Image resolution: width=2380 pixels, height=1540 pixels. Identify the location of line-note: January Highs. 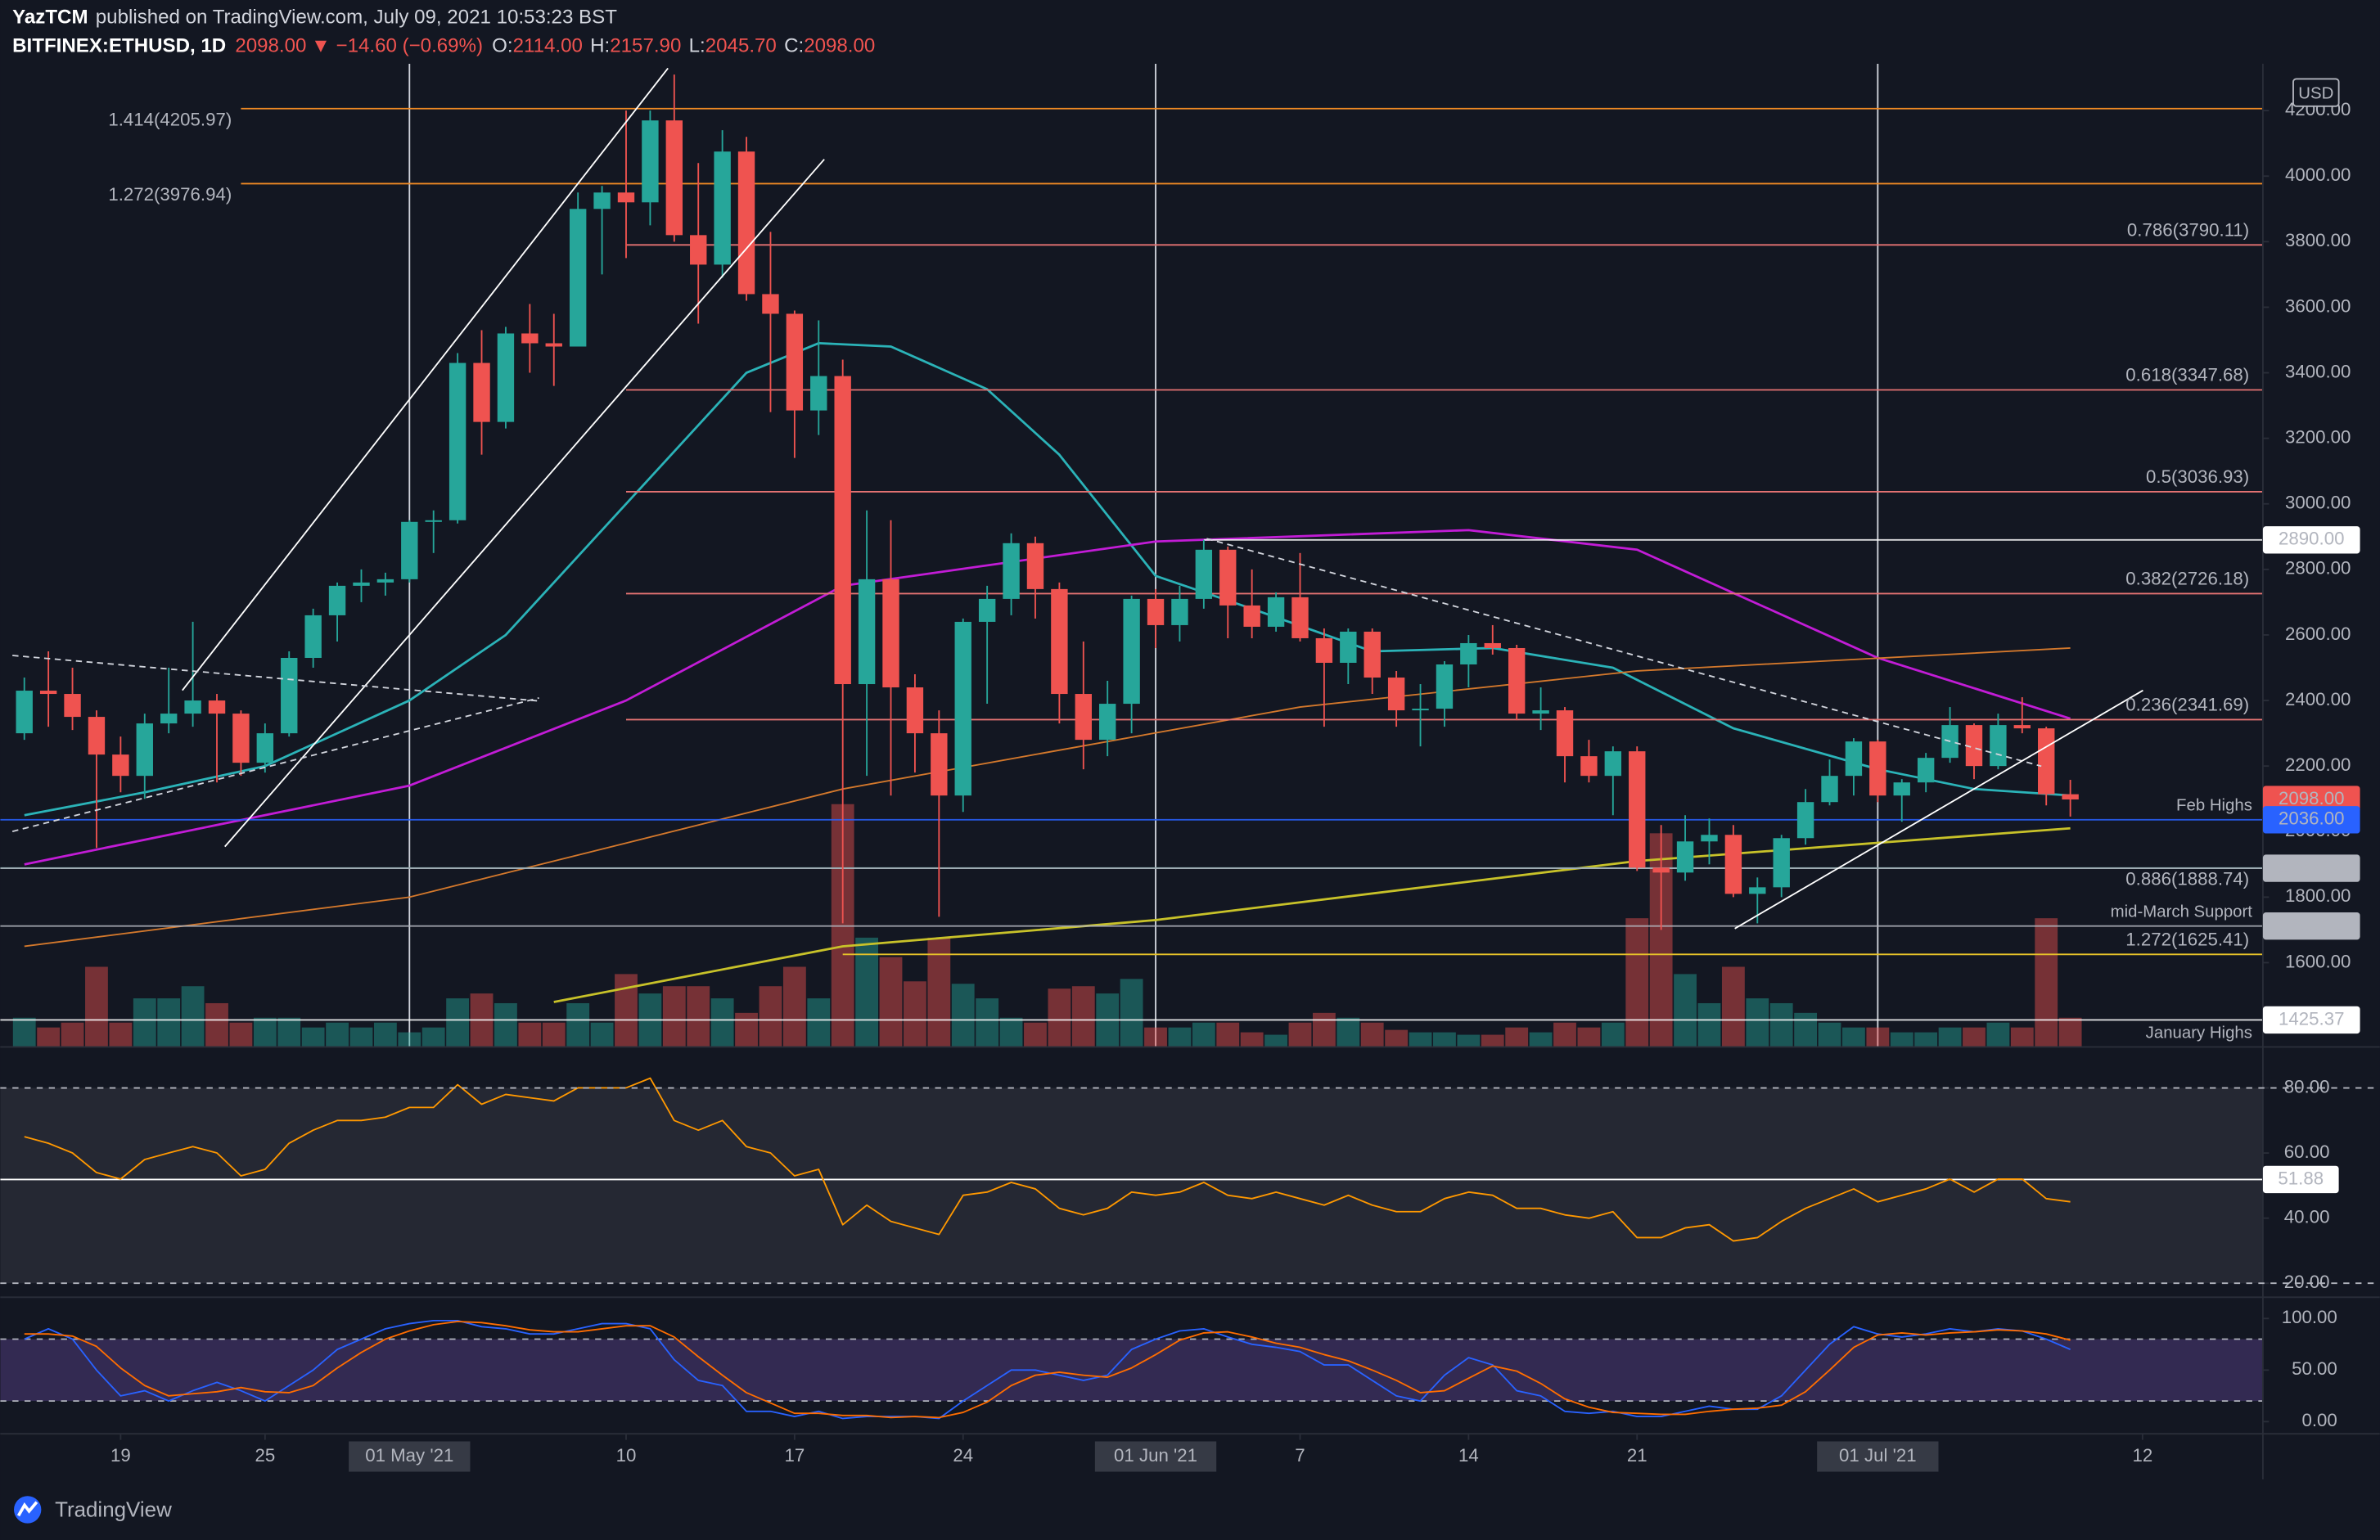
(2199, 1033).